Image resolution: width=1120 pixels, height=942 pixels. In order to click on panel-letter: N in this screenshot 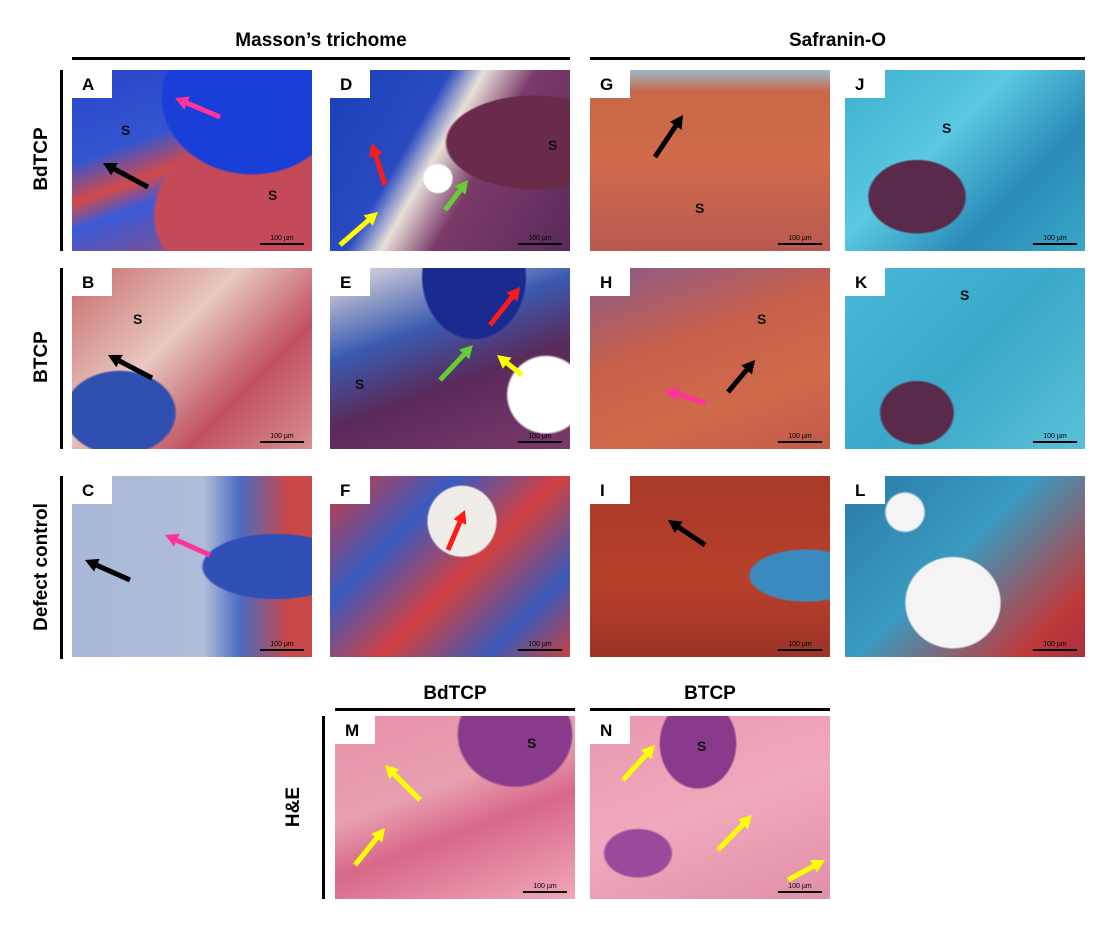, I will do `click(610, 730)`.